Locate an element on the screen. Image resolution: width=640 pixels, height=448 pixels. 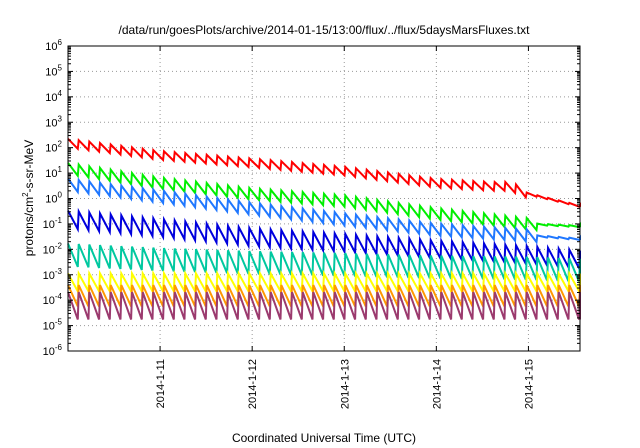
y-tick-exponent: 1 is located at coordinates (60, 169).